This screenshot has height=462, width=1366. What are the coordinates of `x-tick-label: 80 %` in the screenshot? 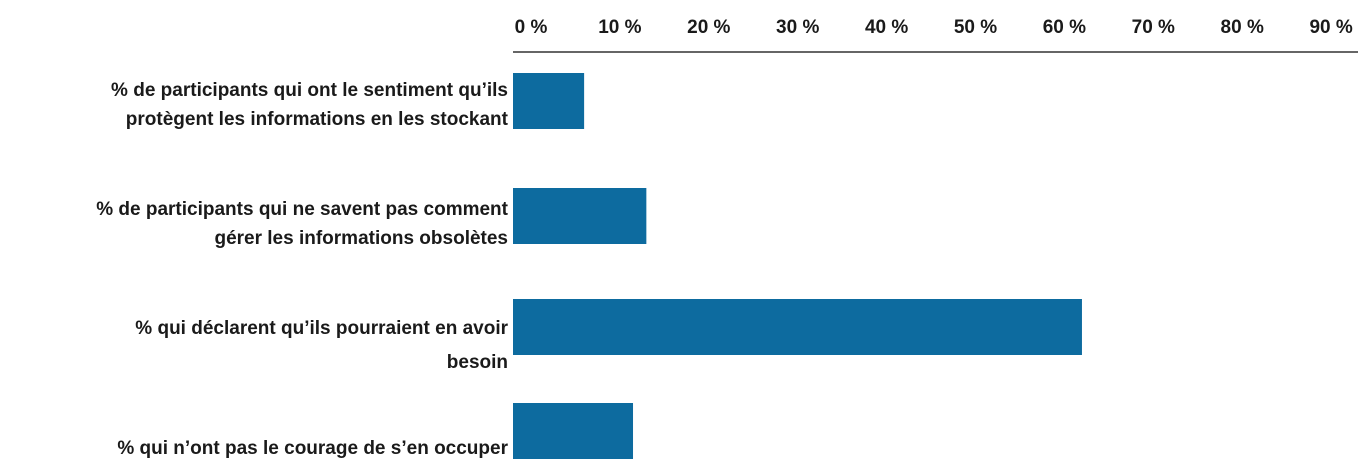 It's located at (1242, 27).